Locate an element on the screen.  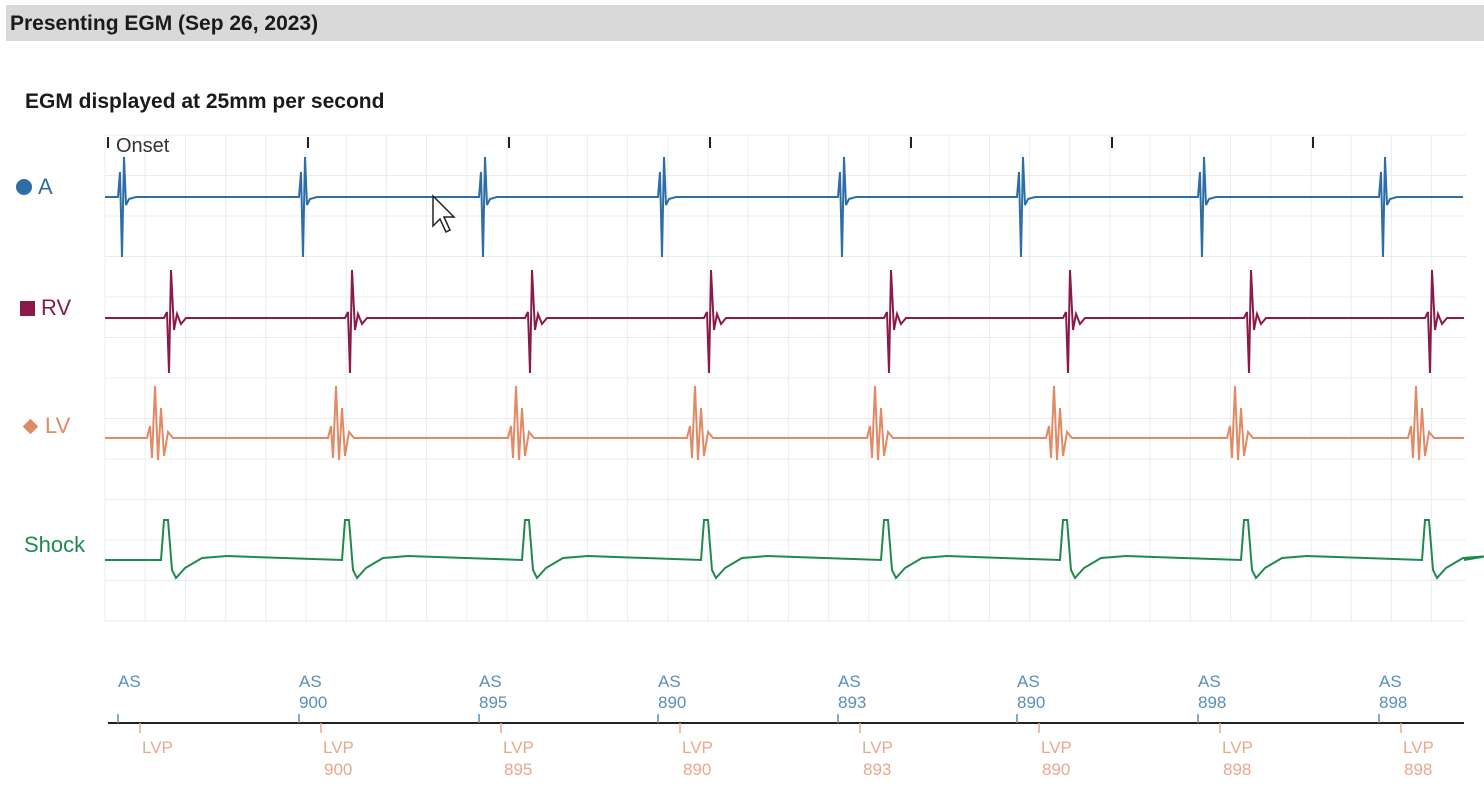
channel-name: LV is located at coordinates (58, 425).